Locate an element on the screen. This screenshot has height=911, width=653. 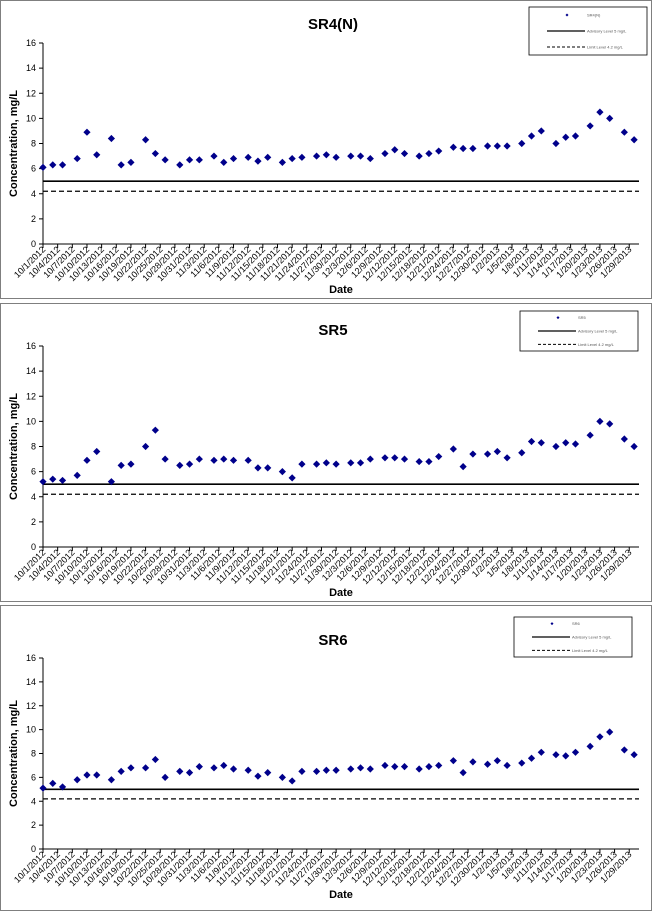
x-axis-label: Date is located at coordinates (341, 290).